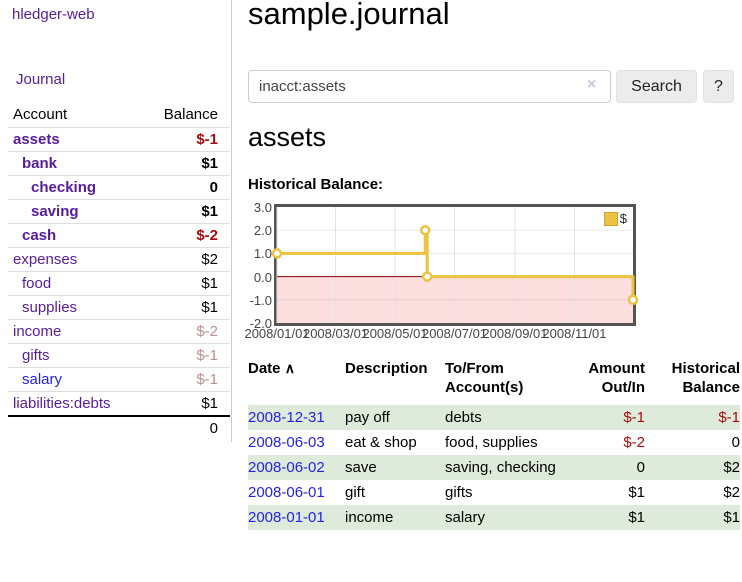  I want to click on account-balance: 0, so click(213, 187).